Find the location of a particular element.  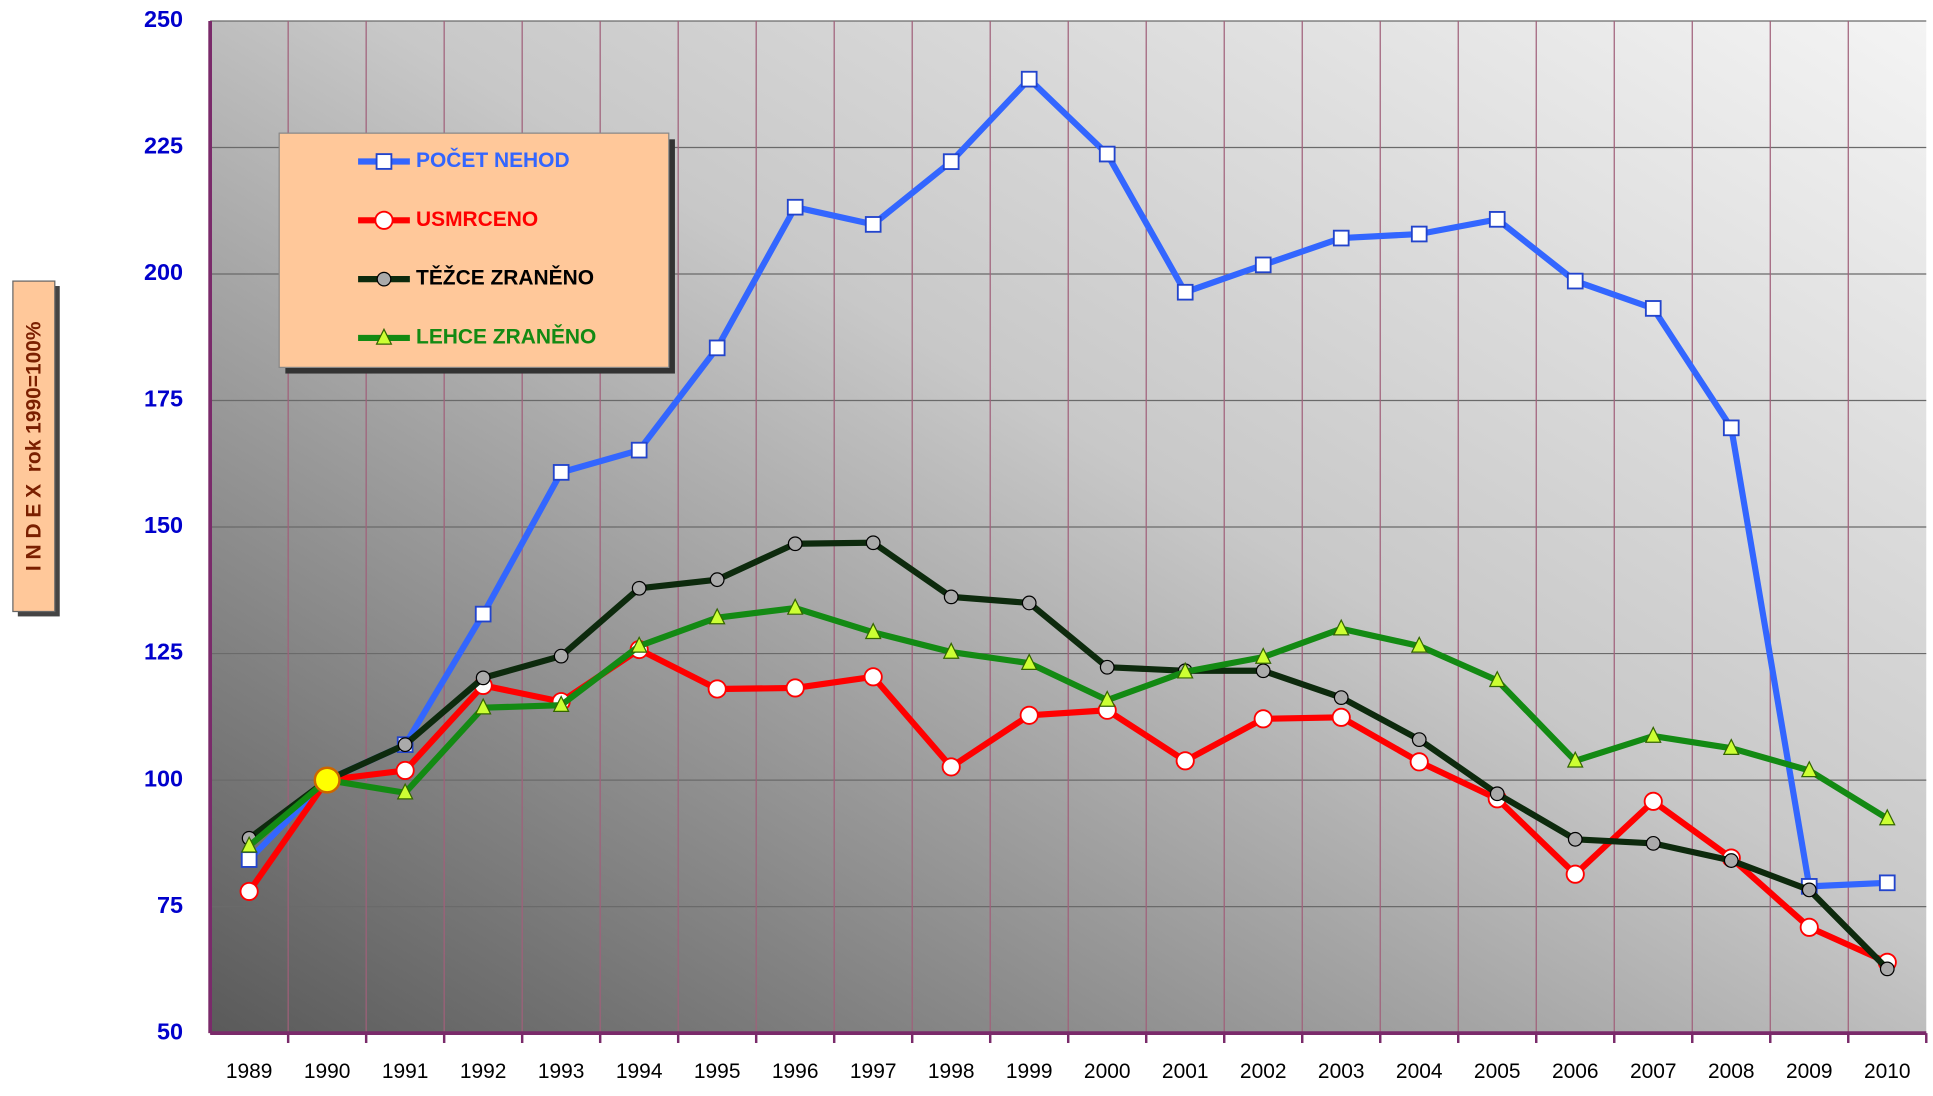

x-tick-label: 2003 is located at coordinates (1341, 1071).